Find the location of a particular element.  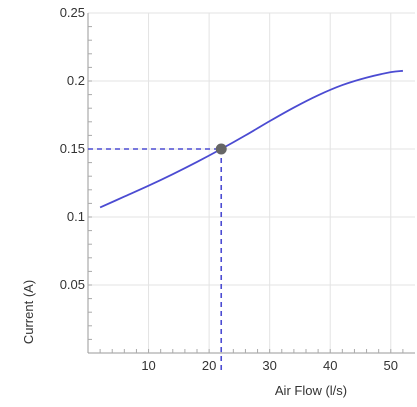

y-tick-label: 0.1 is located at coordinates (76, 216).